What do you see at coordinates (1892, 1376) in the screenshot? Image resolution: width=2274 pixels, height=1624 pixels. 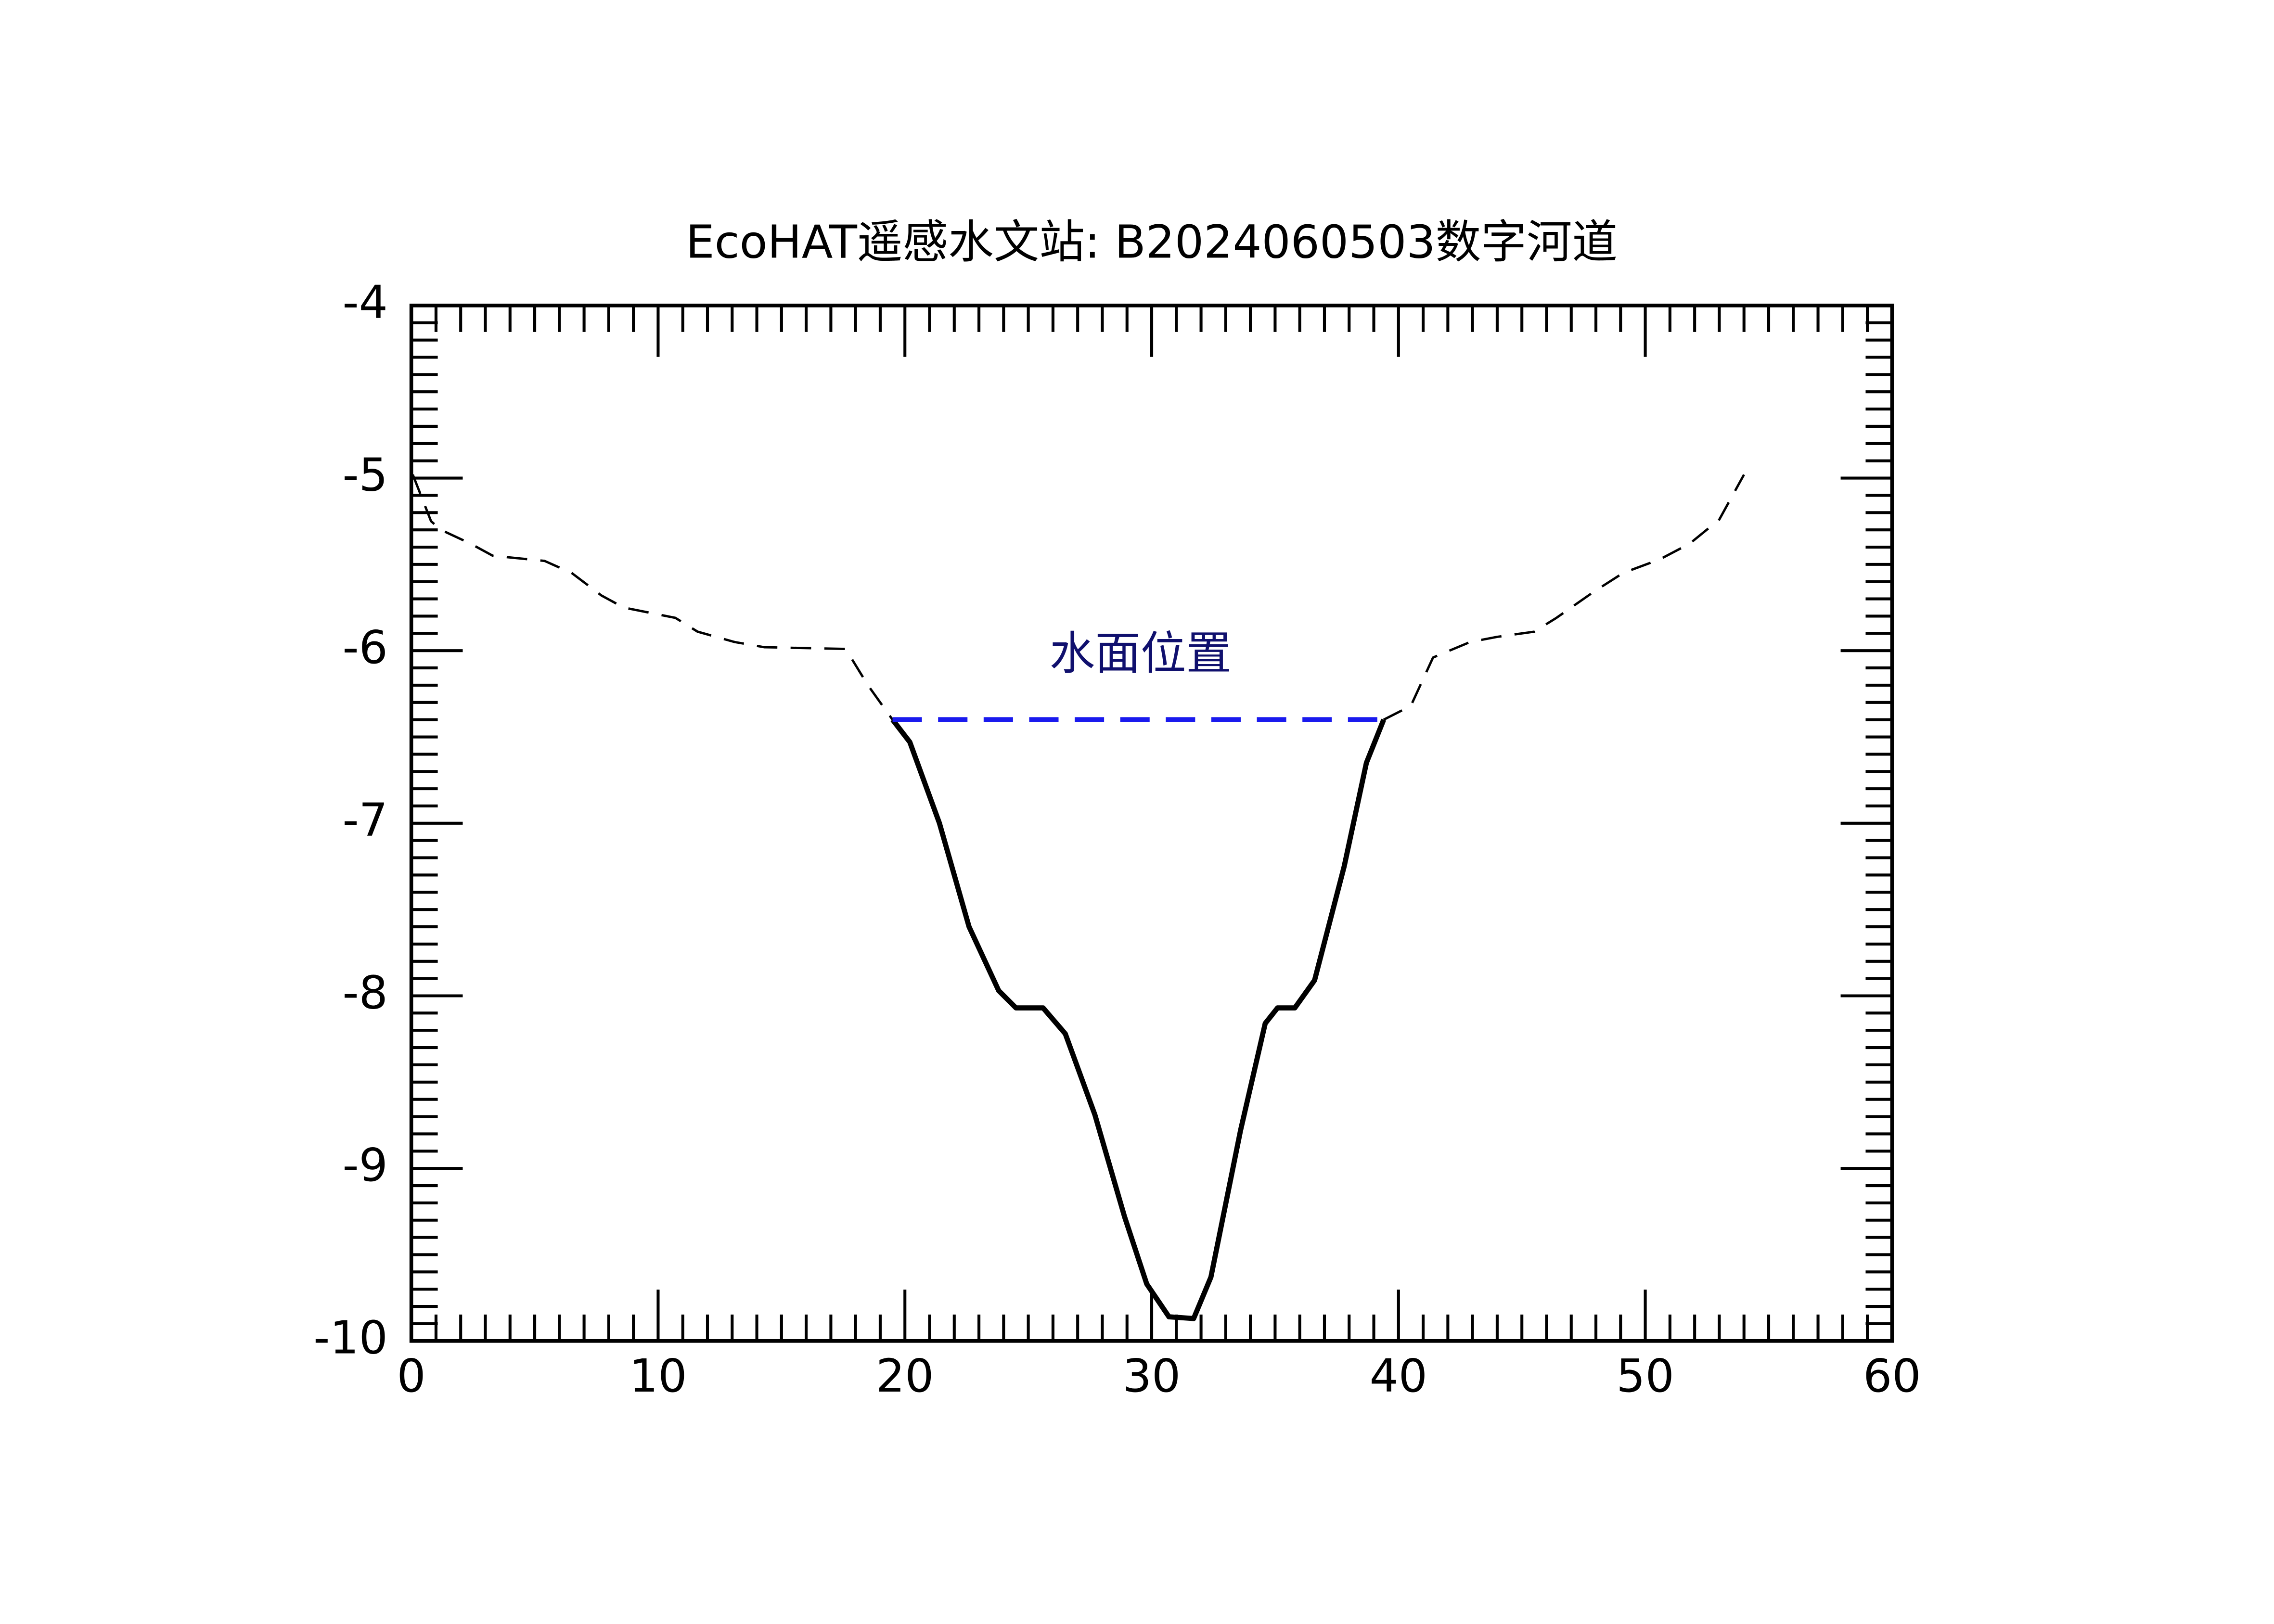 I see `x-tick-label: 60` at bounding box center [1892, 1376].